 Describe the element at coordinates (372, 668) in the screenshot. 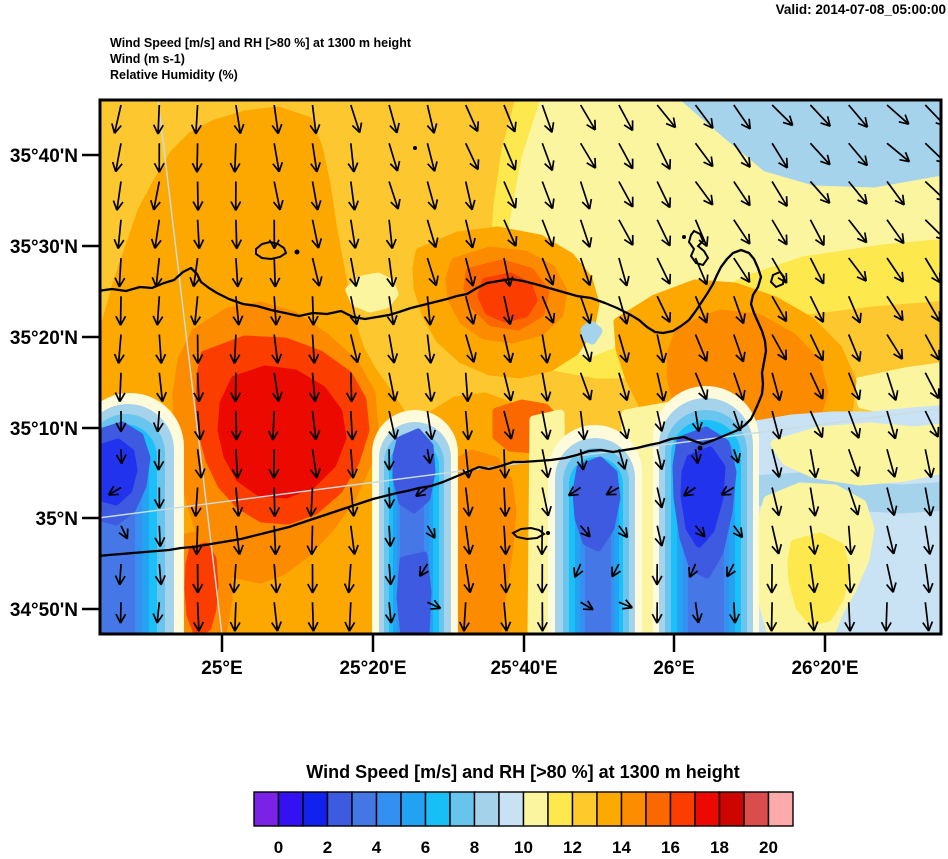

I see `lon-label: 25°20'E` at that location.